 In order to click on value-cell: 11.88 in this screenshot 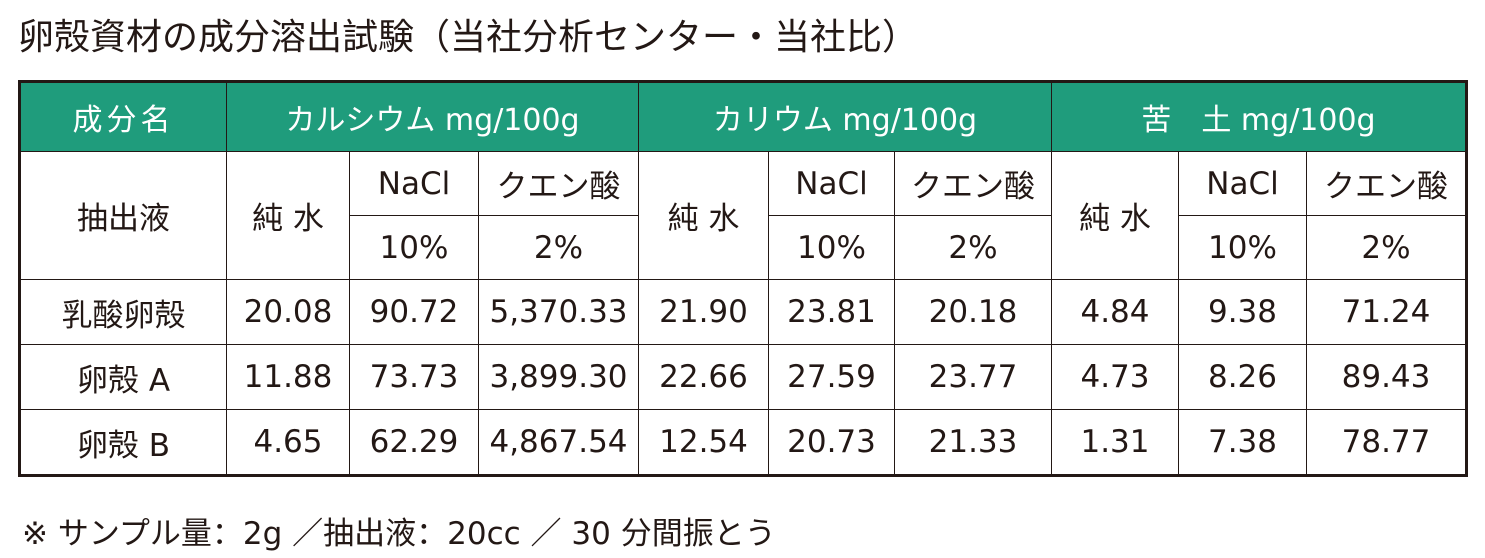, I will do `click(288, 377)`.